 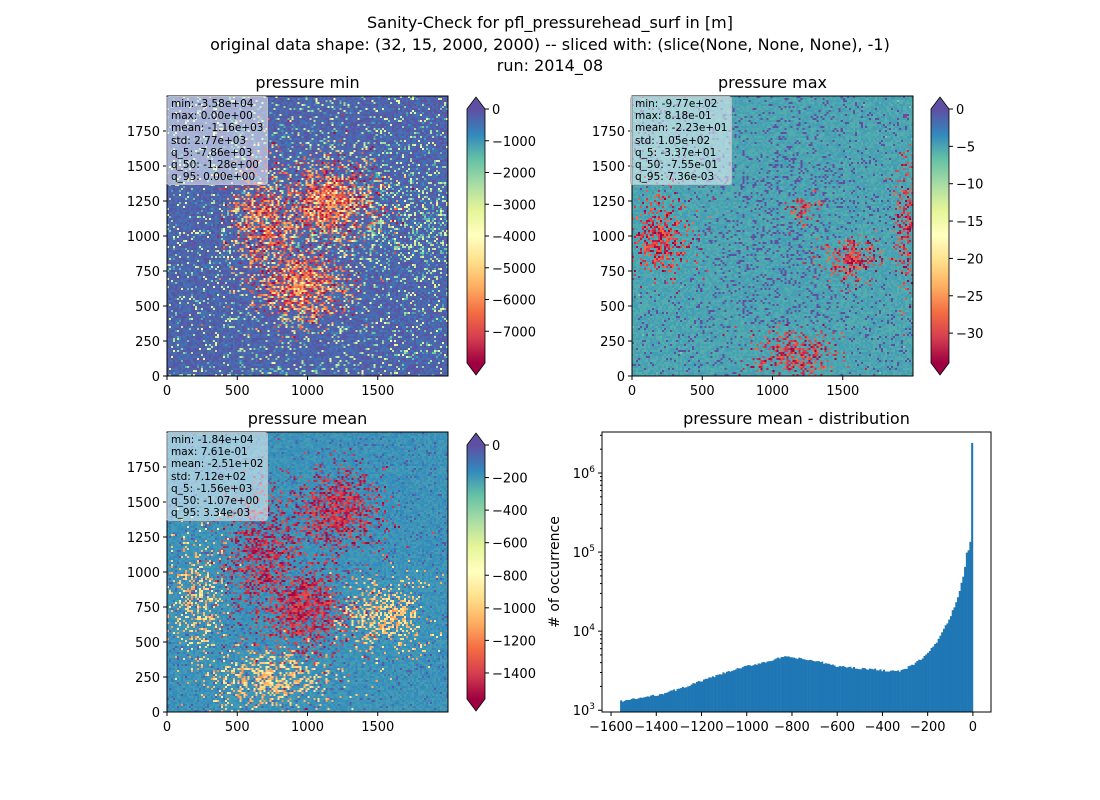 What do you see at coordinates (514, 237) in the screenshot?
I see `colorbar-tick-label: −4000` at bounding box center [514, 237].